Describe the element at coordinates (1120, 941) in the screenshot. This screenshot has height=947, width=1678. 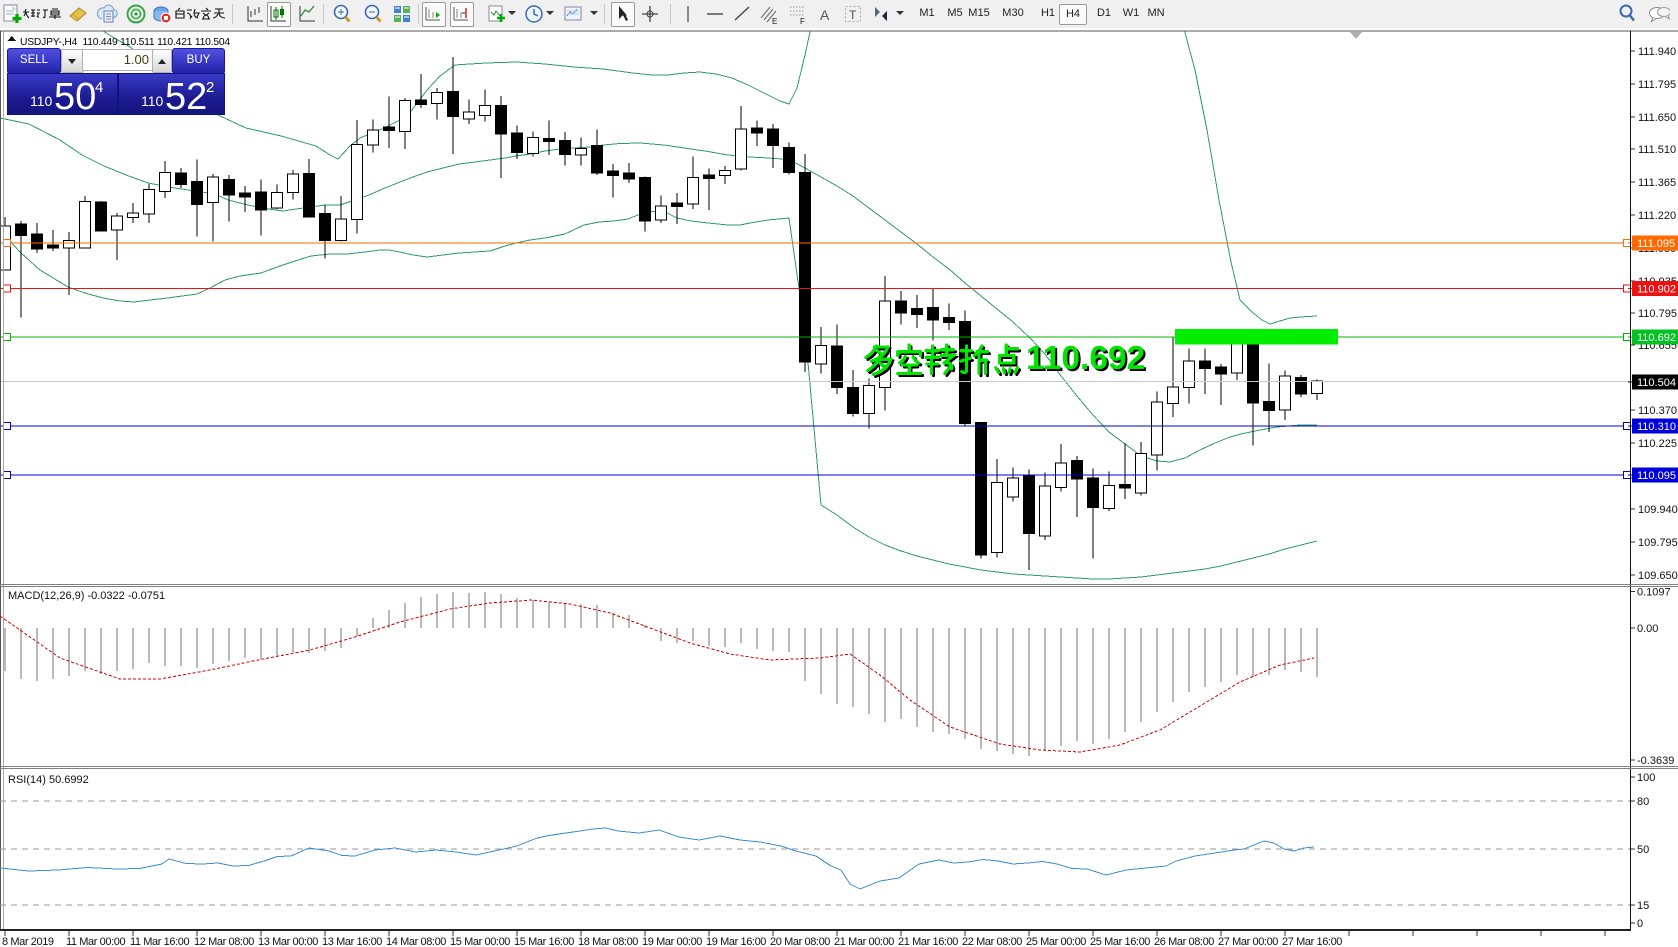
I see `svg-text: 25 Mar 16:00` at that location.